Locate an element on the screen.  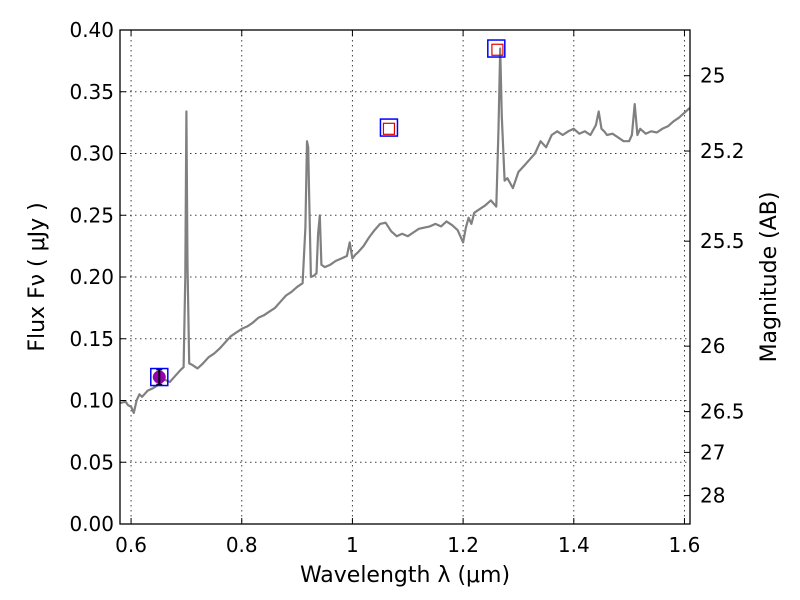
right-magnitude-ticks: 25 25.2 25.5 26 26.5 27 28 is located at coordinates (714, 286).